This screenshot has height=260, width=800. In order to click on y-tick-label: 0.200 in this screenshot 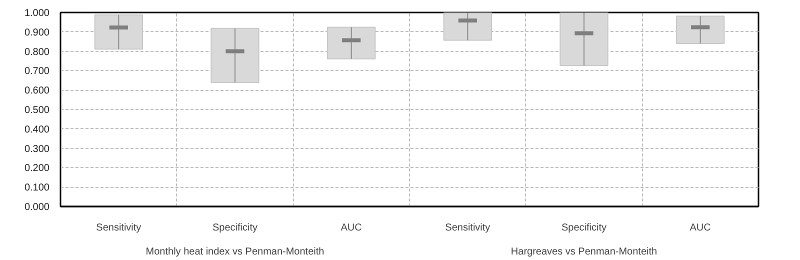, I will do `click(37, 168)`.